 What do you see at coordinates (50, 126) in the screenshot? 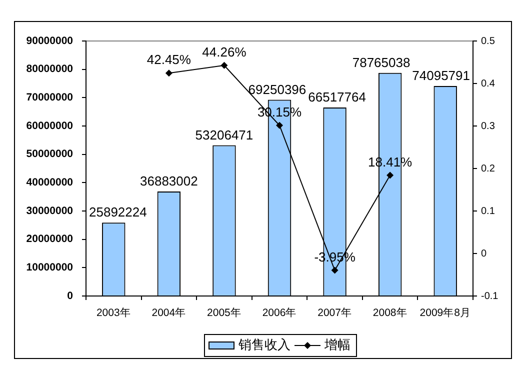
I see `y-tick-label: 60000000` at bounding box center [50, 126].